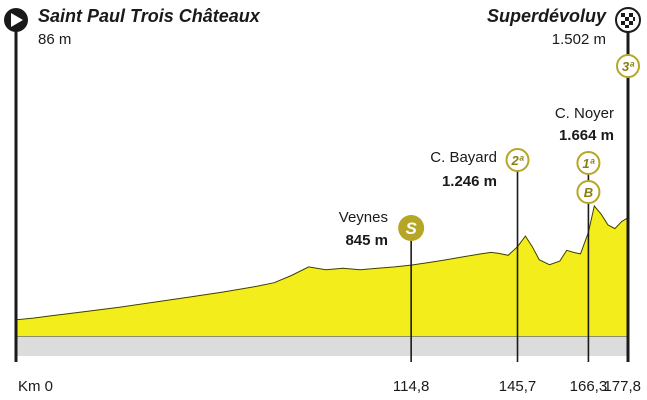 Image resolution: width=647 pixels, height=400 pixels. Describe the element at coordinates (411, 386) in the screenshot. I see `x-tick-label: 114,8` at that location.